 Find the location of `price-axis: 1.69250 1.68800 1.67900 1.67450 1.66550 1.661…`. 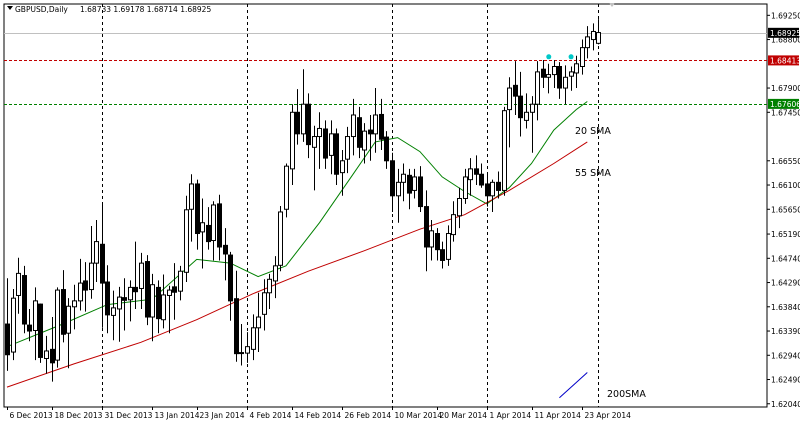

price-axis: 1.69250 1.68800 1.67900 1.67450 1.66550 1.661… is located at coordinates (783, 210).